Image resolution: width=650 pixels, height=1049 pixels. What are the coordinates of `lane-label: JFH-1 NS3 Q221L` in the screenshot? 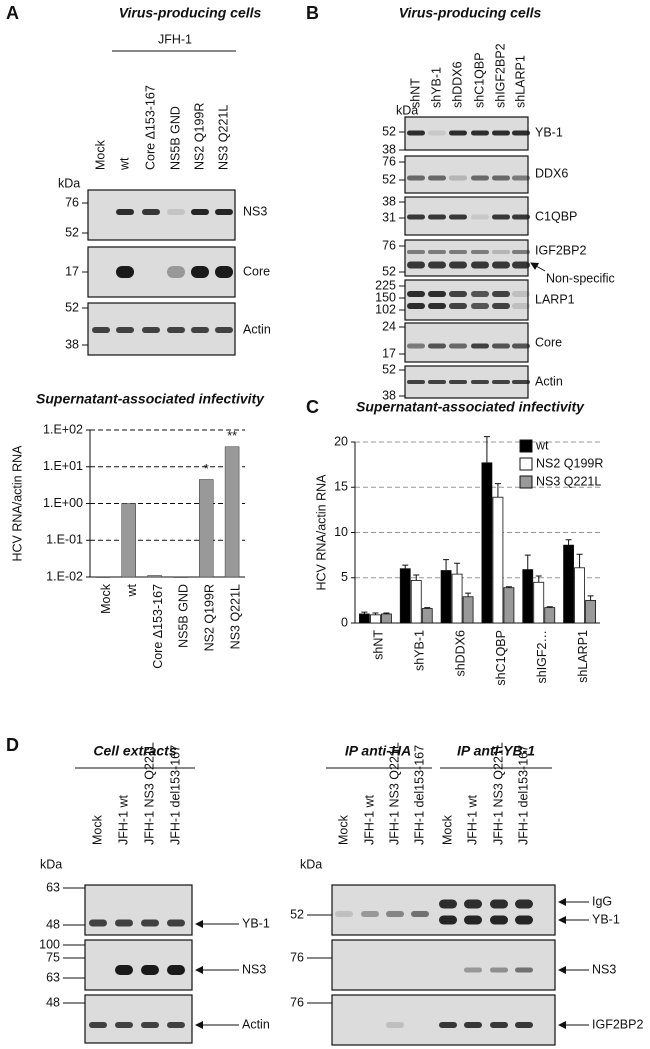 It's located at (394, 793).